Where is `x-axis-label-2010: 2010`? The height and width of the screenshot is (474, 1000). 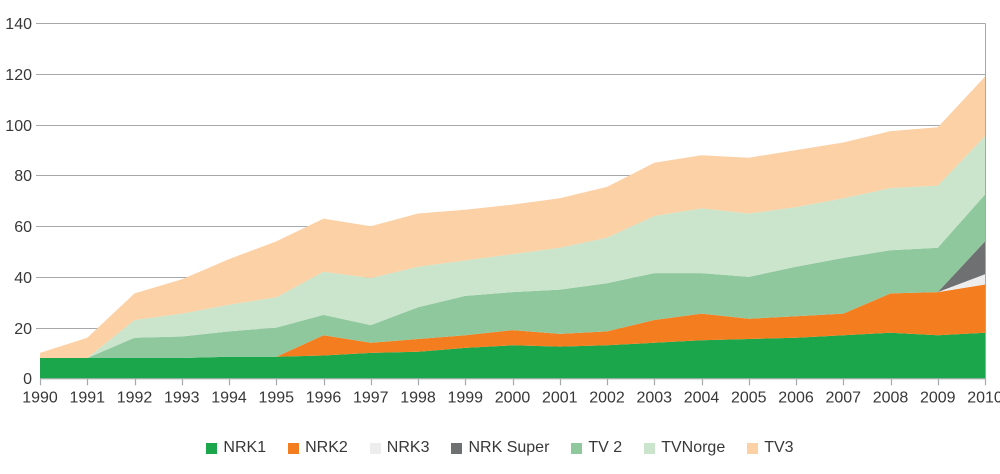 x-axis-label-2010: 2010 is located at coordinates (983, 397).